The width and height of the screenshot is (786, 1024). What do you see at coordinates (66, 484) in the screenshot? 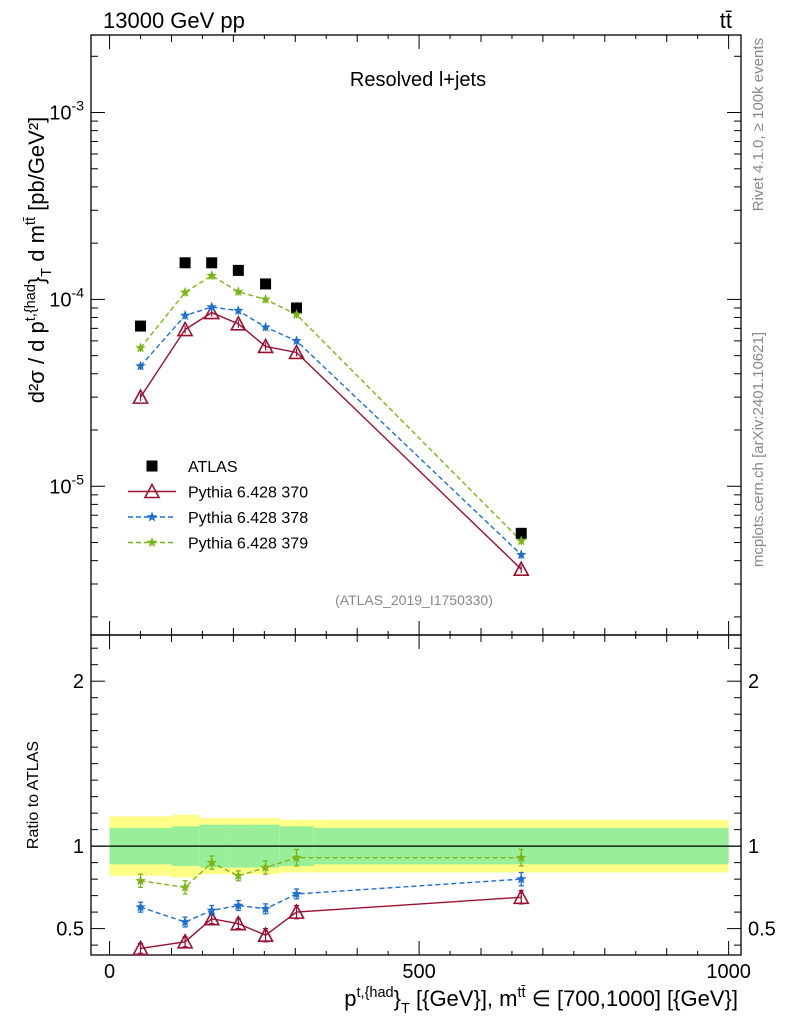
I see `y-tick-label: 10⁻⁵` at bounding box center [66, 484].